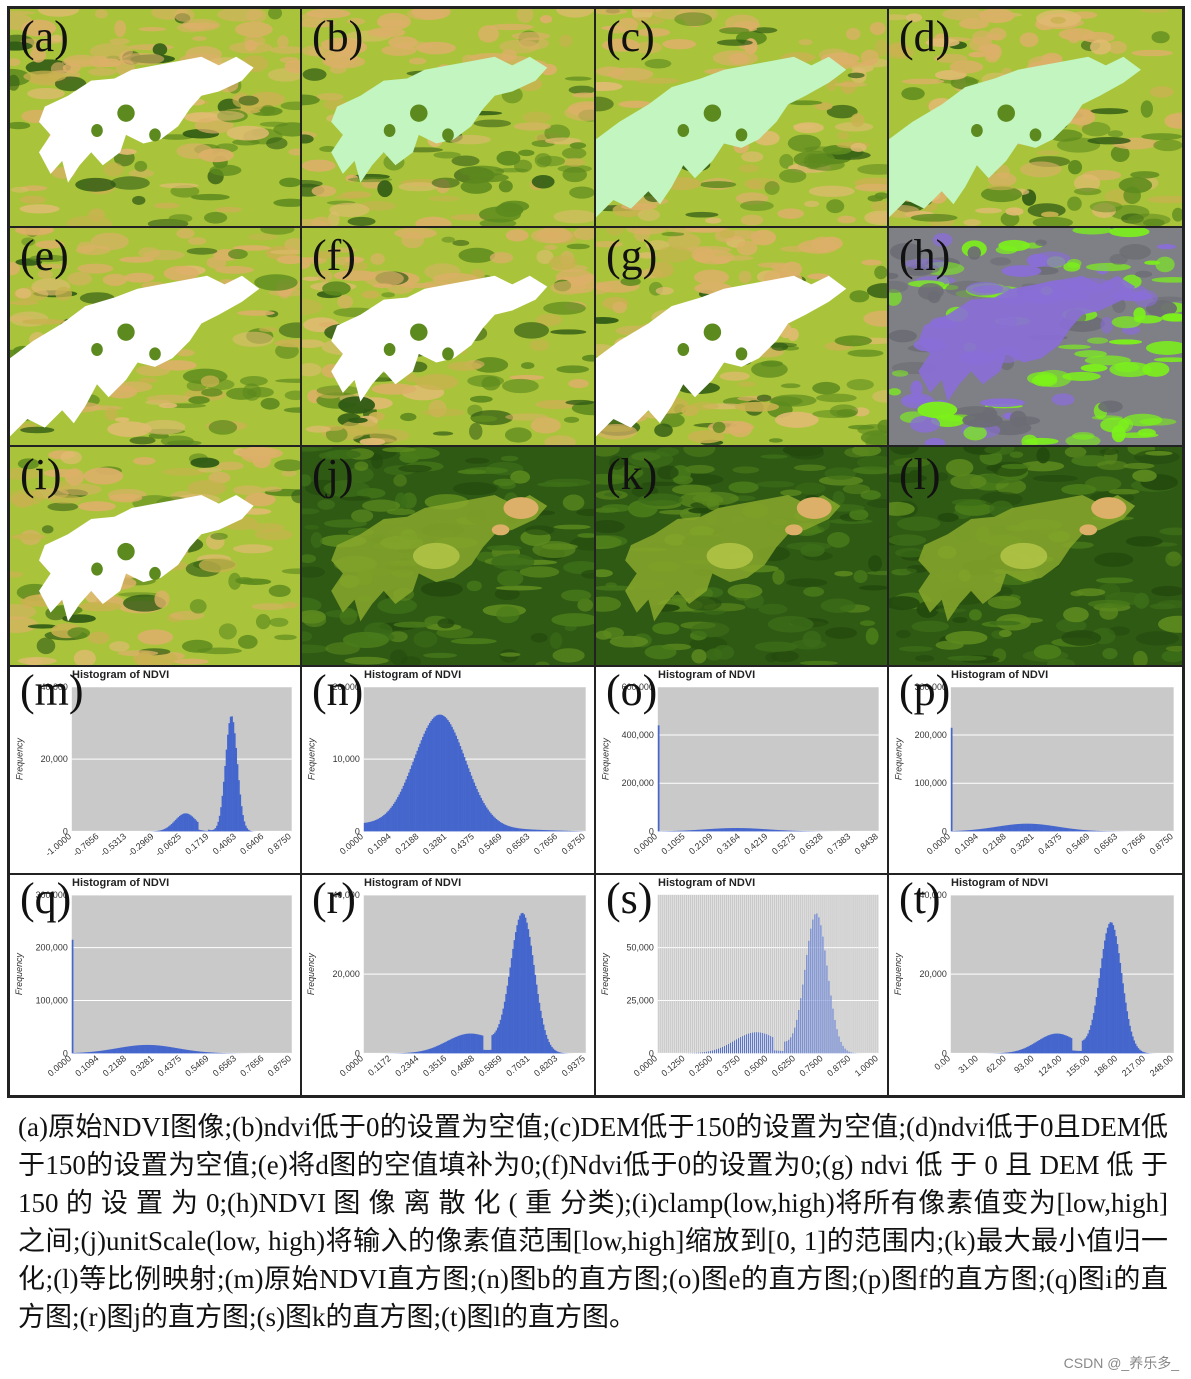 This screenshot has height=1379, width=1191. Describe the element at coordinates (155, 556) in the screenshot. I see `map-panel: (i)` at that location.